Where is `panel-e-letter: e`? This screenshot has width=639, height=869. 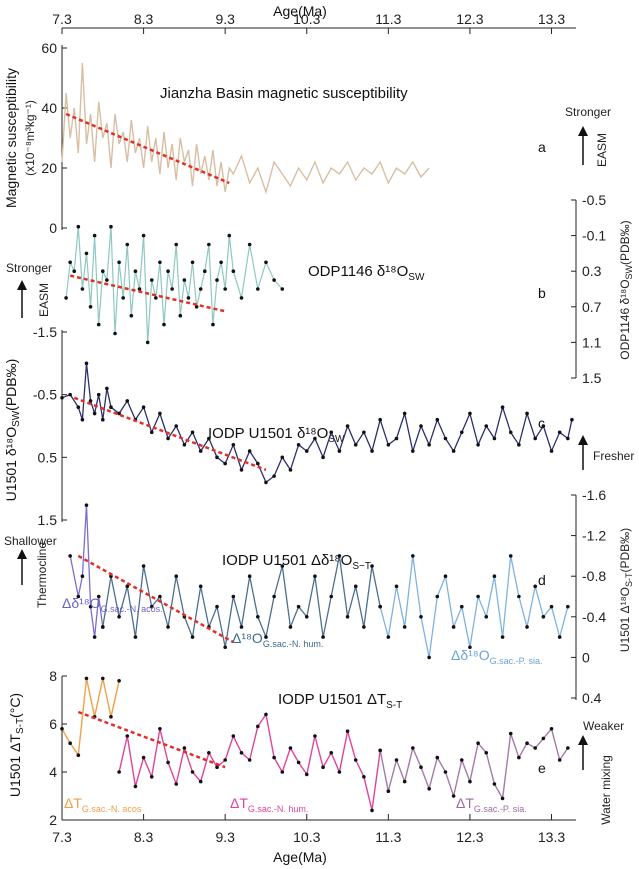 panel-e-letter: e is located at coordinates (542, 768).